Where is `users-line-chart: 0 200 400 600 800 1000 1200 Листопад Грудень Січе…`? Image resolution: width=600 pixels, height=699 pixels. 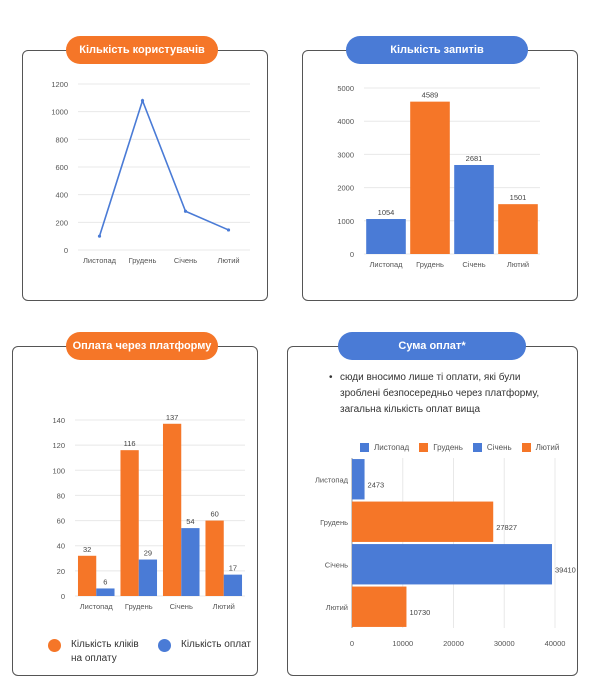 users-line-chart: 0 200 400 600 800 1000 1200 Листопад Грудень Січе… is located at coordinates (150, 172).